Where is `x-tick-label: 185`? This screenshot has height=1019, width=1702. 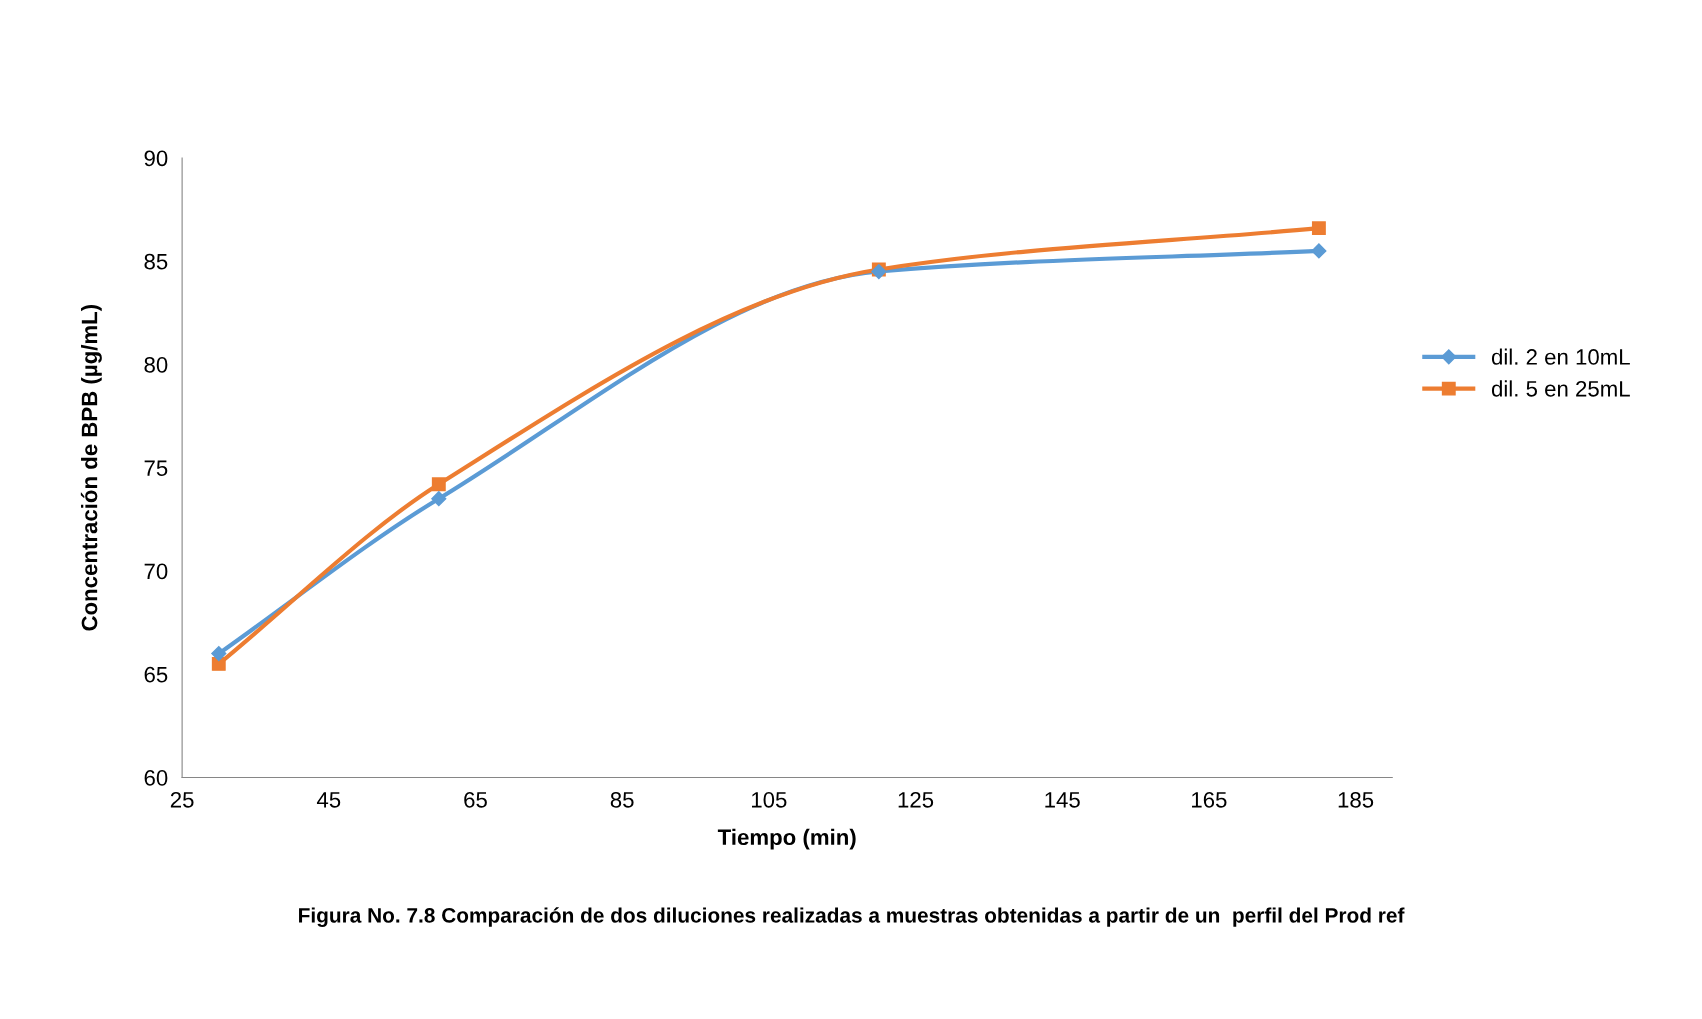
x-tick-label: 185 is located at coordinates (1356, 799).